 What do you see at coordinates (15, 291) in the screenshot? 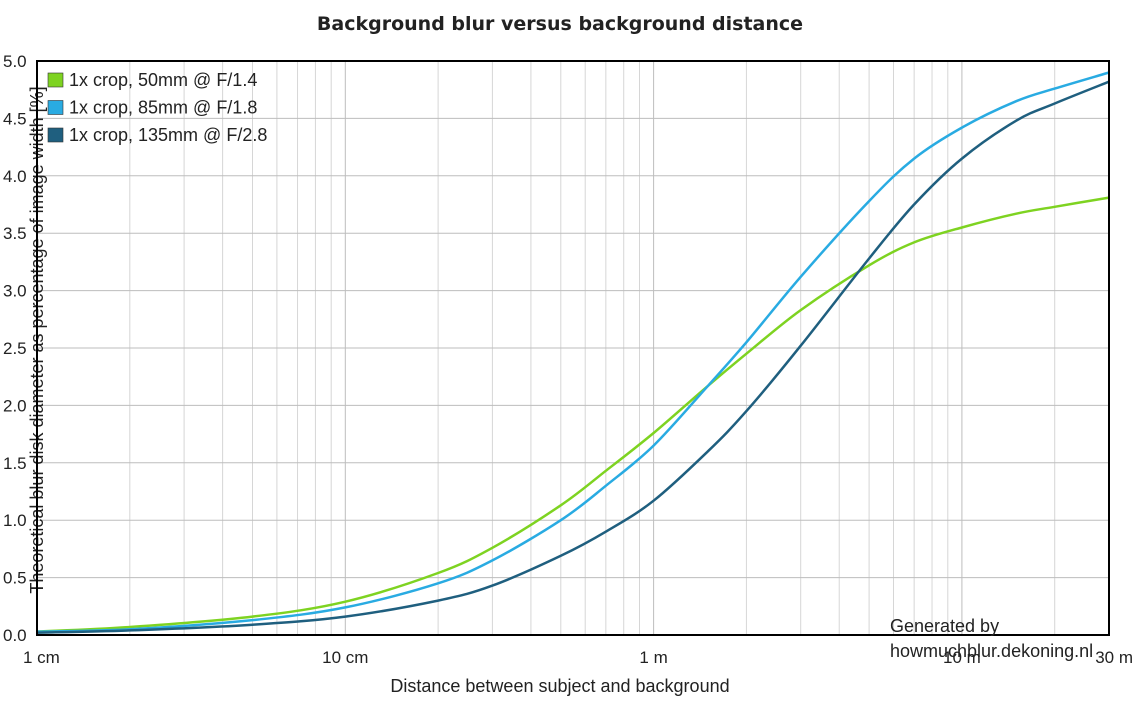
I see `y-tick-label: 3.0` at bounding box center [15, 291].